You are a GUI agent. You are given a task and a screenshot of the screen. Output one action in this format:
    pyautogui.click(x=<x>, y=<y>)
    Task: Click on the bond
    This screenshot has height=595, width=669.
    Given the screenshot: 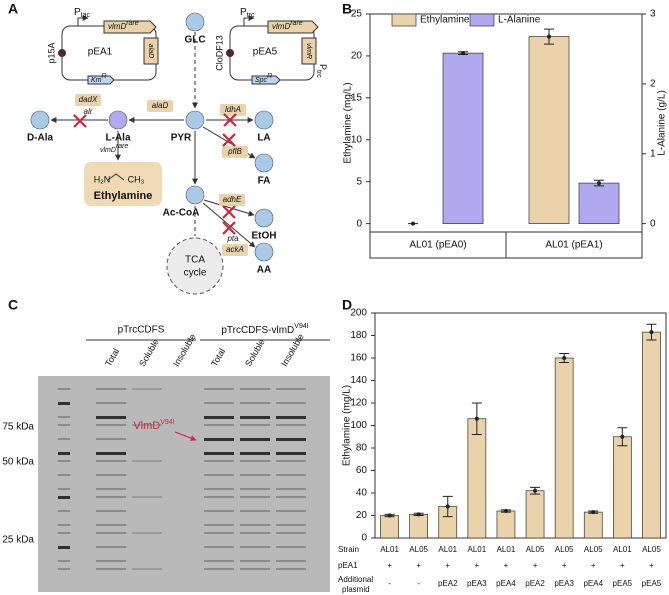 What is the action you would take?
    pyautogui.click(x=116, y=177)
    